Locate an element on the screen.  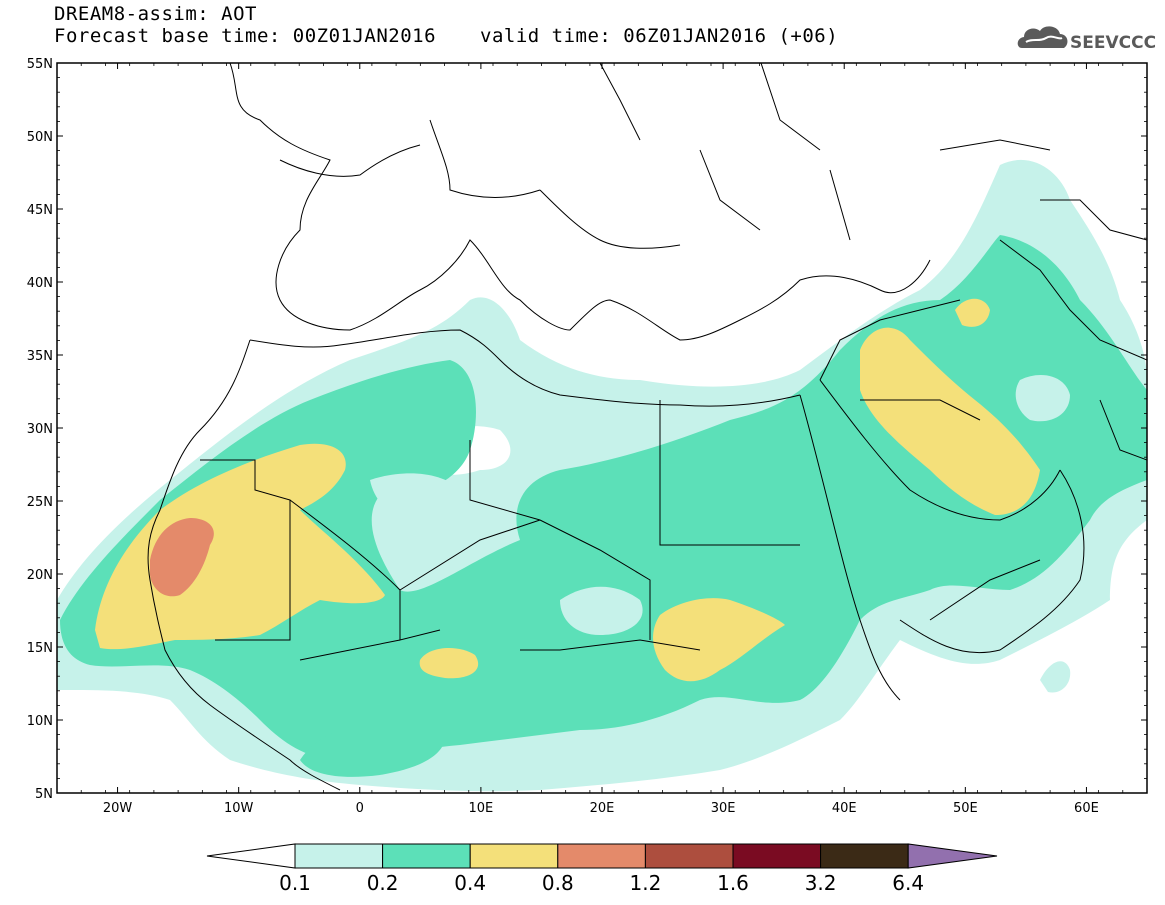
lon-label: 20W is located at coordinates (118, 808).